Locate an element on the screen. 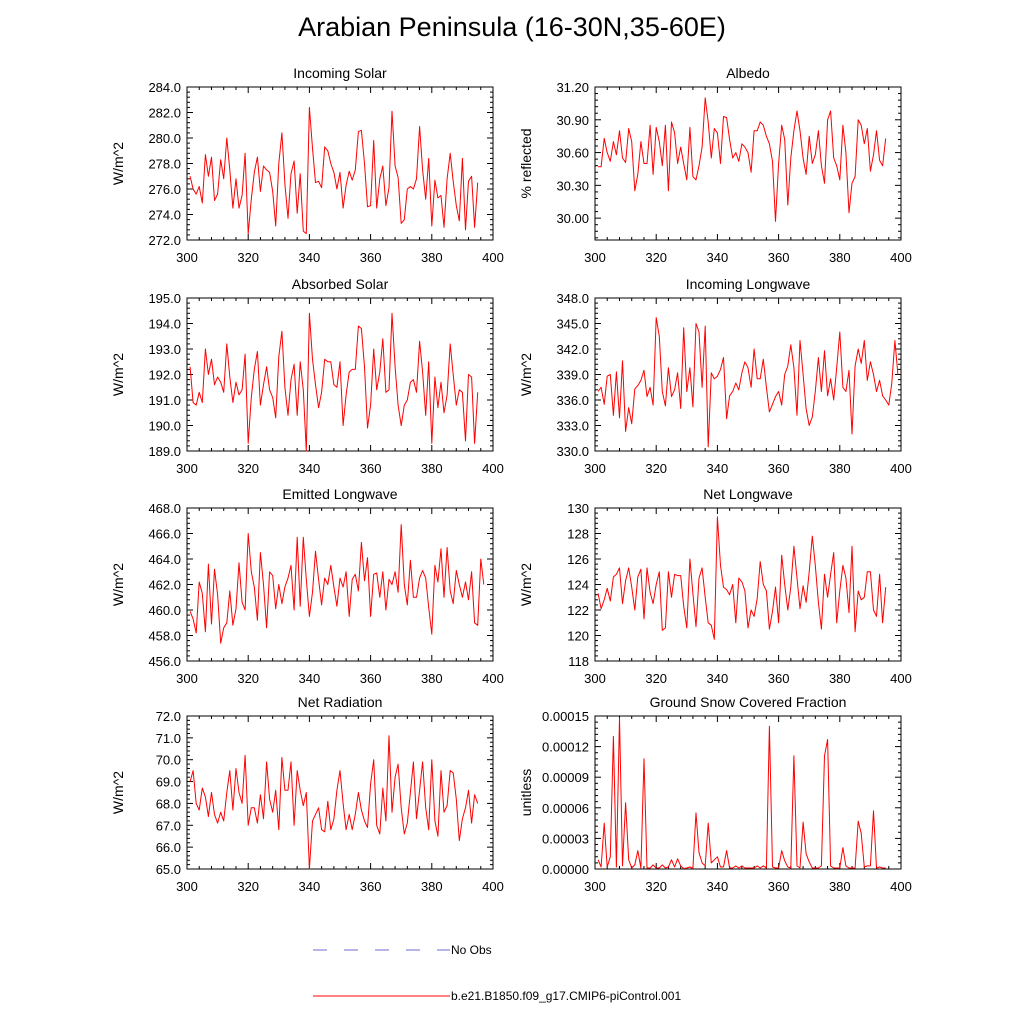 Image resolution: width=1024 pixels, height=1024 pixels. y-tick-label: 191.0 is located at coordinates (164, 400).